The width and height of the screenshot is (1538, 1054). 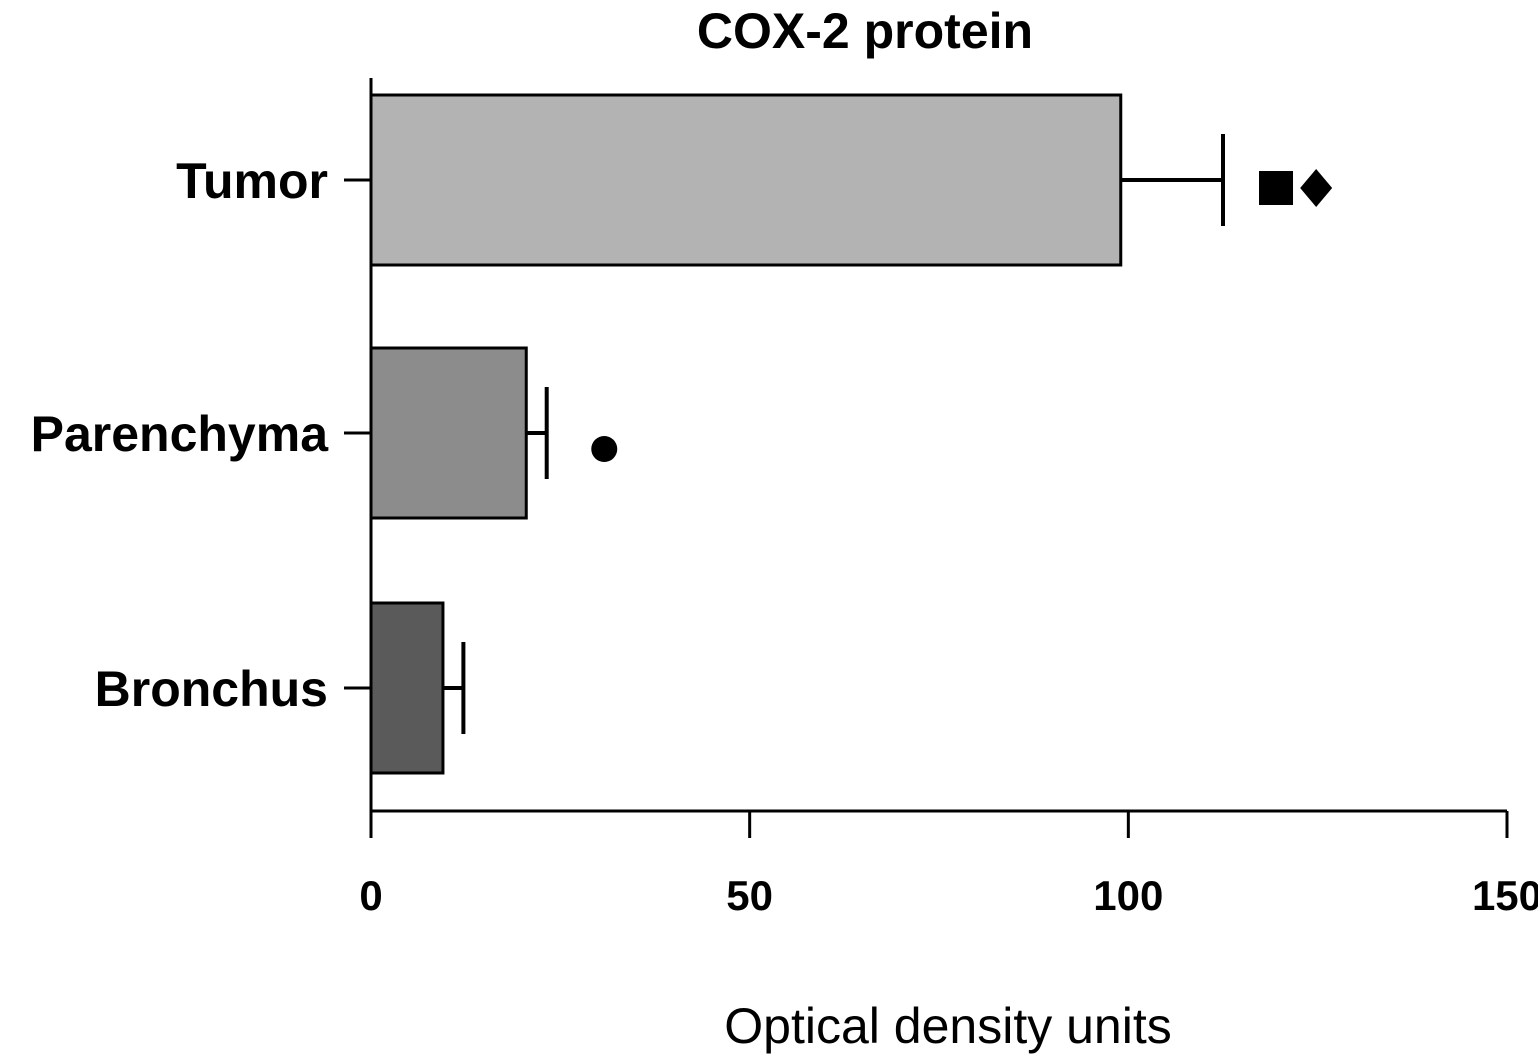 What do you see at coordinates (746, 180) in the screenshot?
I see `bar-tumor` at bounding box center [746, 180].